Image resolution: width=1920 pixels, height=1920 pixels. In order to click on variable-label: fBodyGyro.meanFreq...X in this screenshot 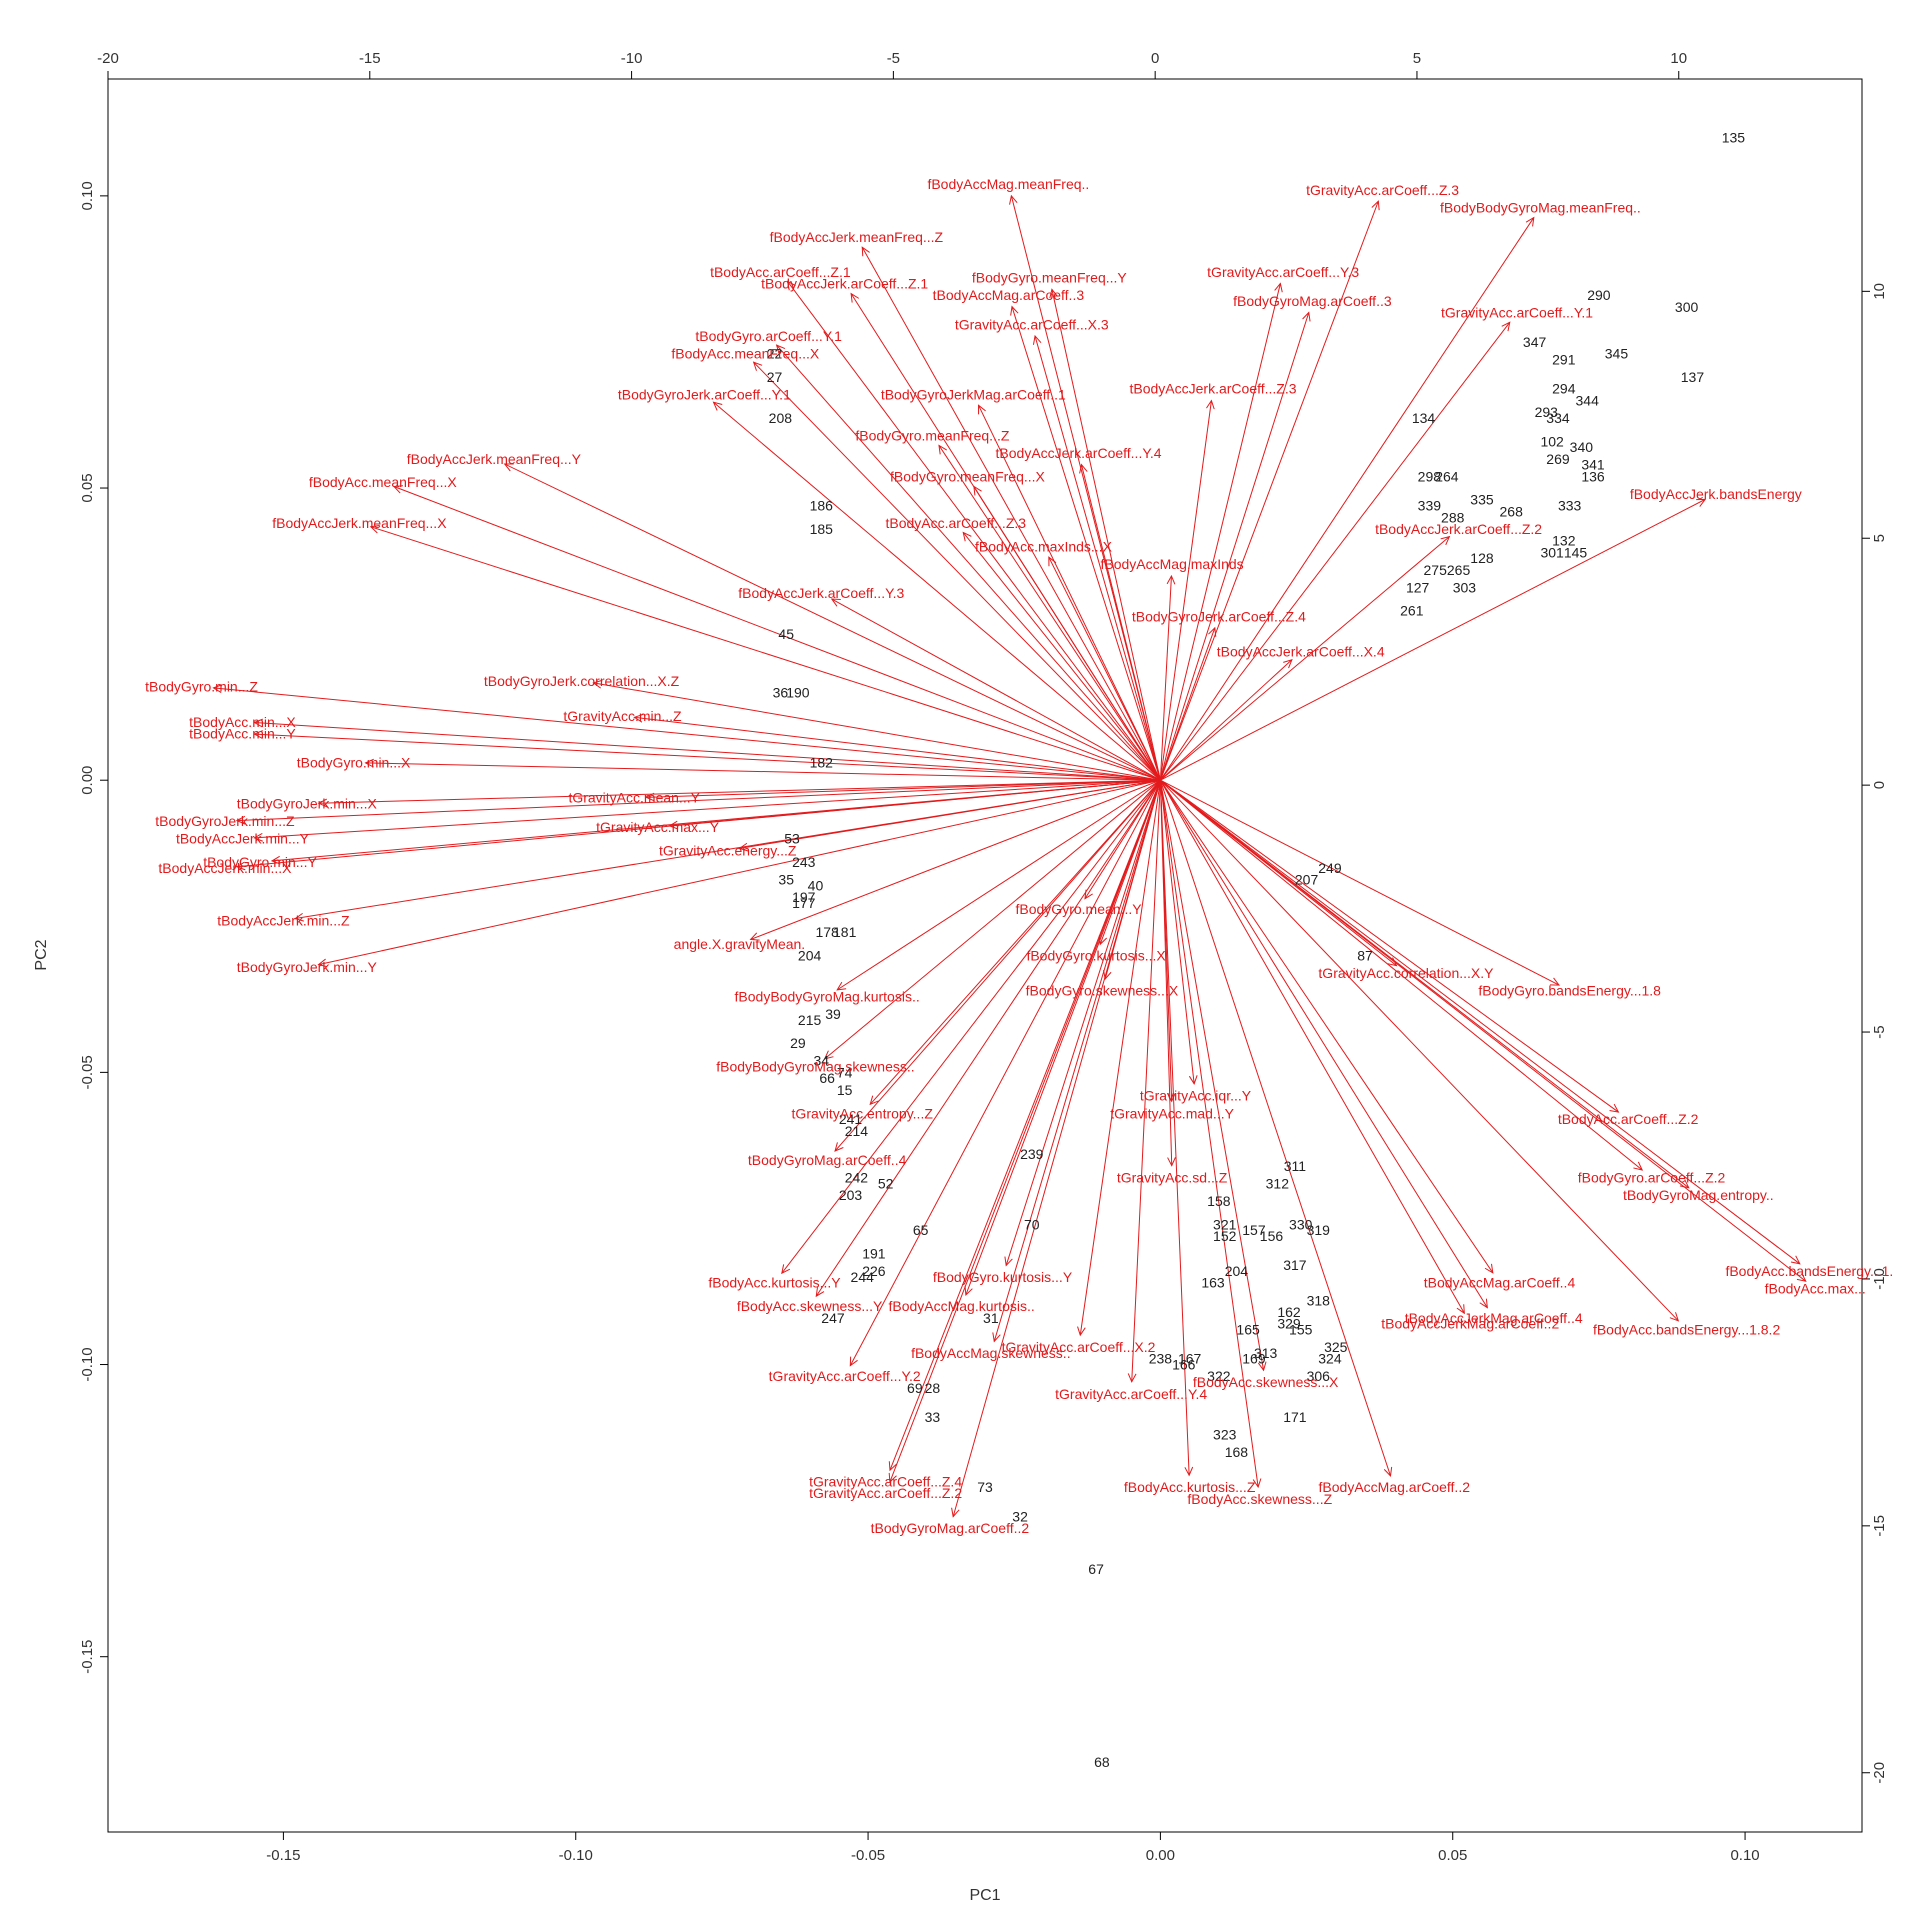, I will do `click(968, 476)`.